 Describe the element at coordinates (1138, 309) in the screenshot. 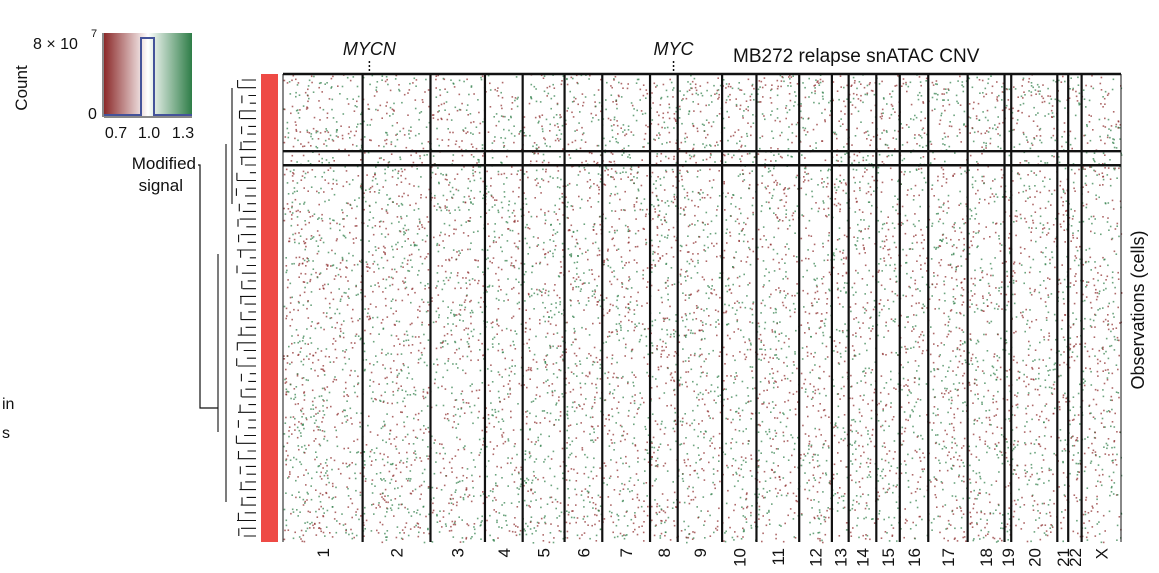

I see `y-axis-label: Observations (cells)` at that location.